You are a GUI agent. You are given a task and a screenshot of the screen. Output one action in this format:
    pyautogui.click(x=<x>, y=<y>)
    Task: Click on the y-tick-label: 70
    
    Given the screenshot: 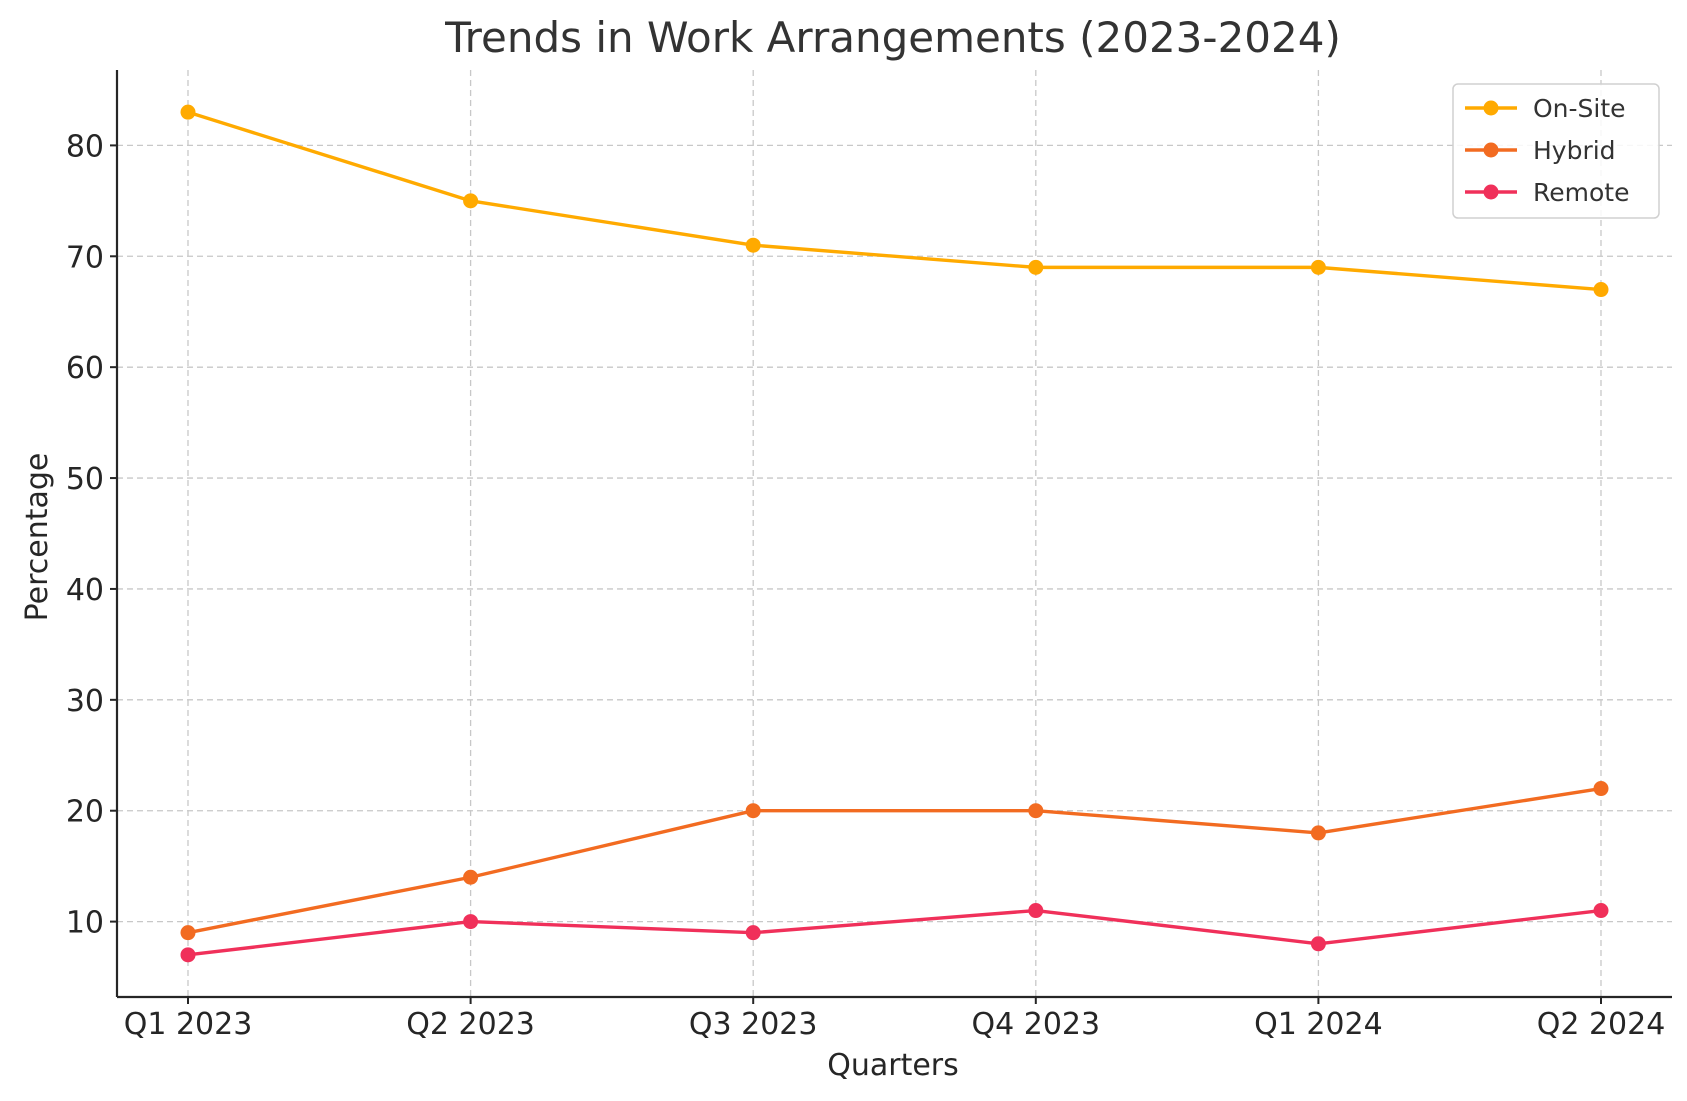 What is the action you would take?
    pyautogui.click(x=85, y=257)
    